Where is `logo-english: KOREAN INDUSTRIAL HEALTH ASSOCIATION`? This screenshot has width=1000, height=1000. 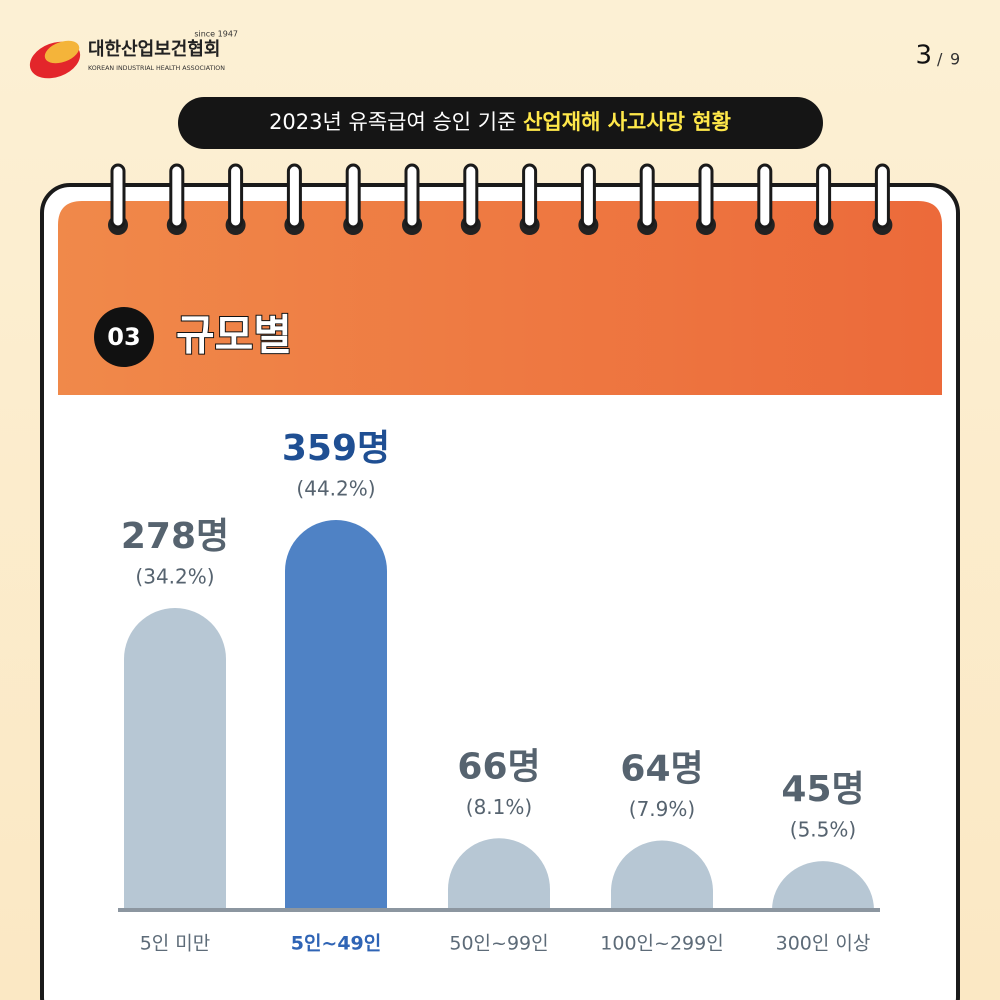
logo-english: KOREAN INDUSTRIAL HEALTH ASSOCIATION is located at coordinates (156, 68).